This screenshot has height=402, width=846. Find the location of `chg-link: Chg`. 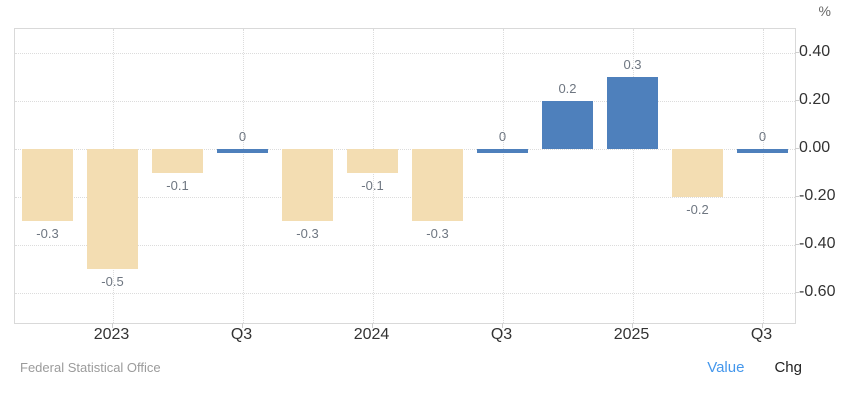

chg-link: Chg is located at coordinates (788, 367).